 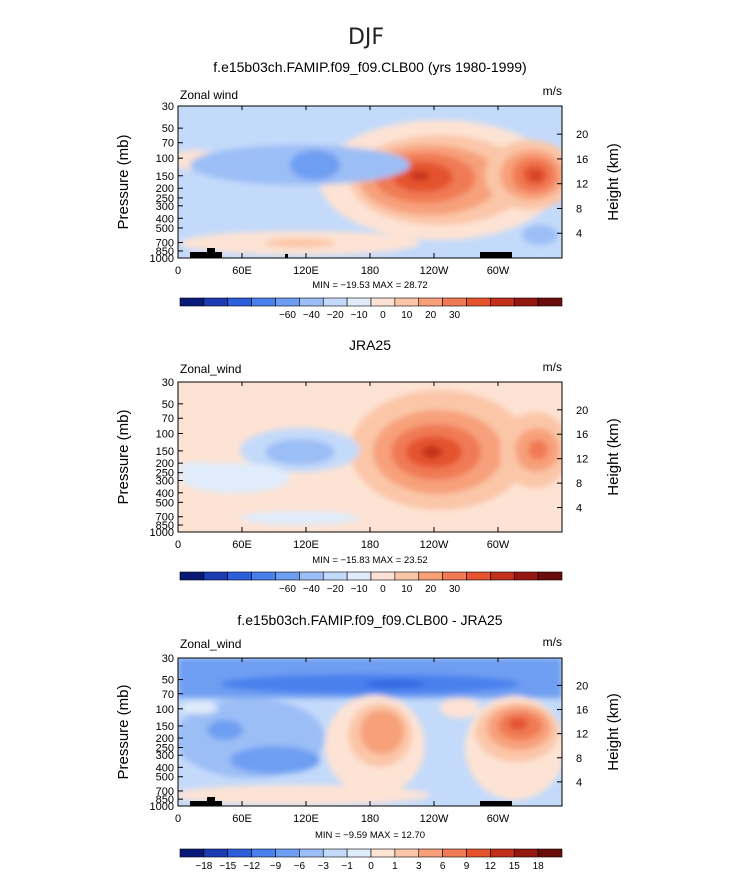 What do you see at coordinates (366, 37) in the screenshot?
I see `figure-suptitle: DJF` at bounding box center [366, 37].